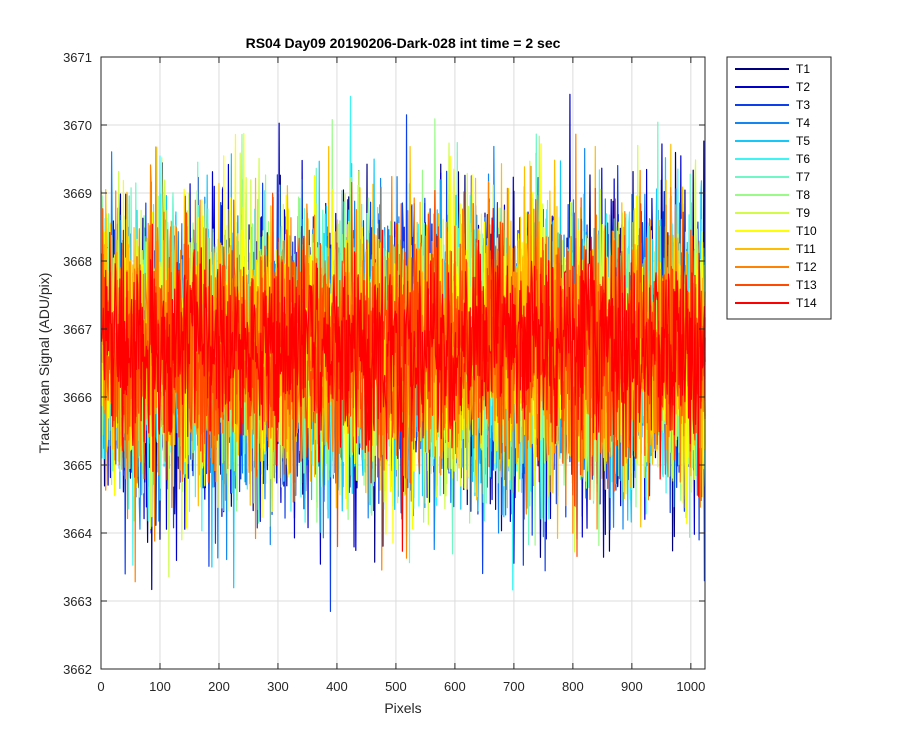 Image resolution: width=900 pixels, height=750 pixels. What do you see at coordinates (806, 249) in the screenshot?
I see `legend-label-t11: T11` at bounding box center [806, 249].